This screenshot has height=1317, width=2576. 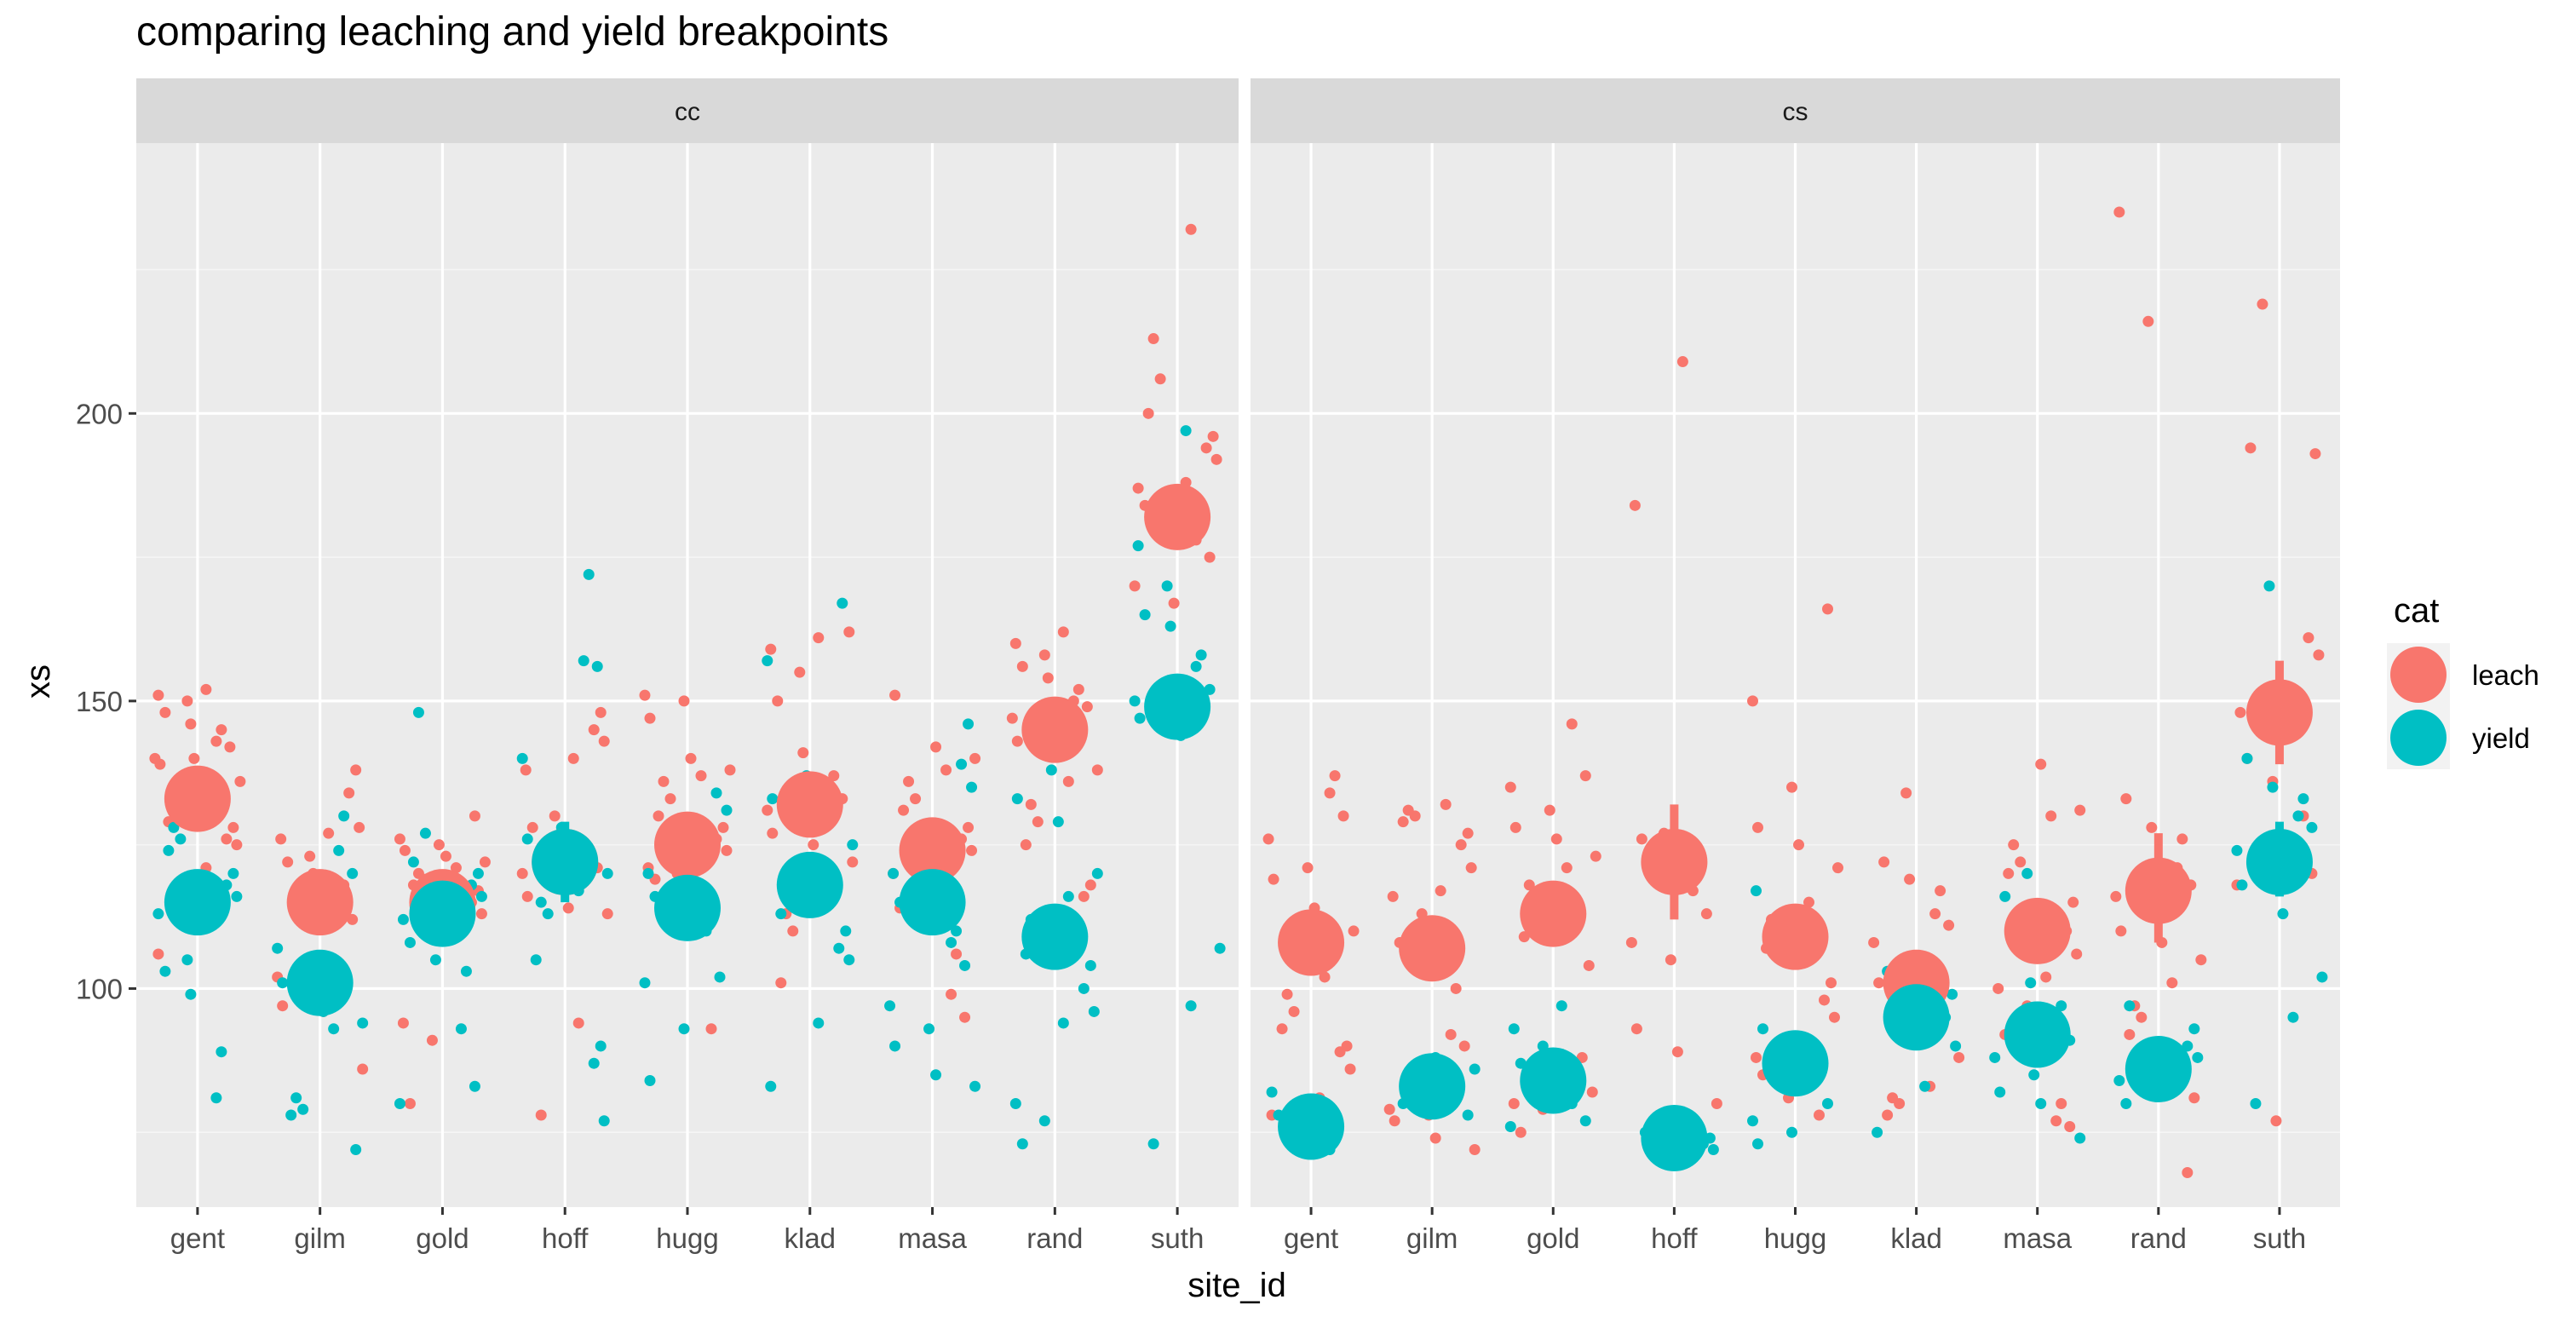 What do you see at coordinates (100, 701) in the screenshot?
I see `y-tick-label: 150` at bounding box center [100, 701].